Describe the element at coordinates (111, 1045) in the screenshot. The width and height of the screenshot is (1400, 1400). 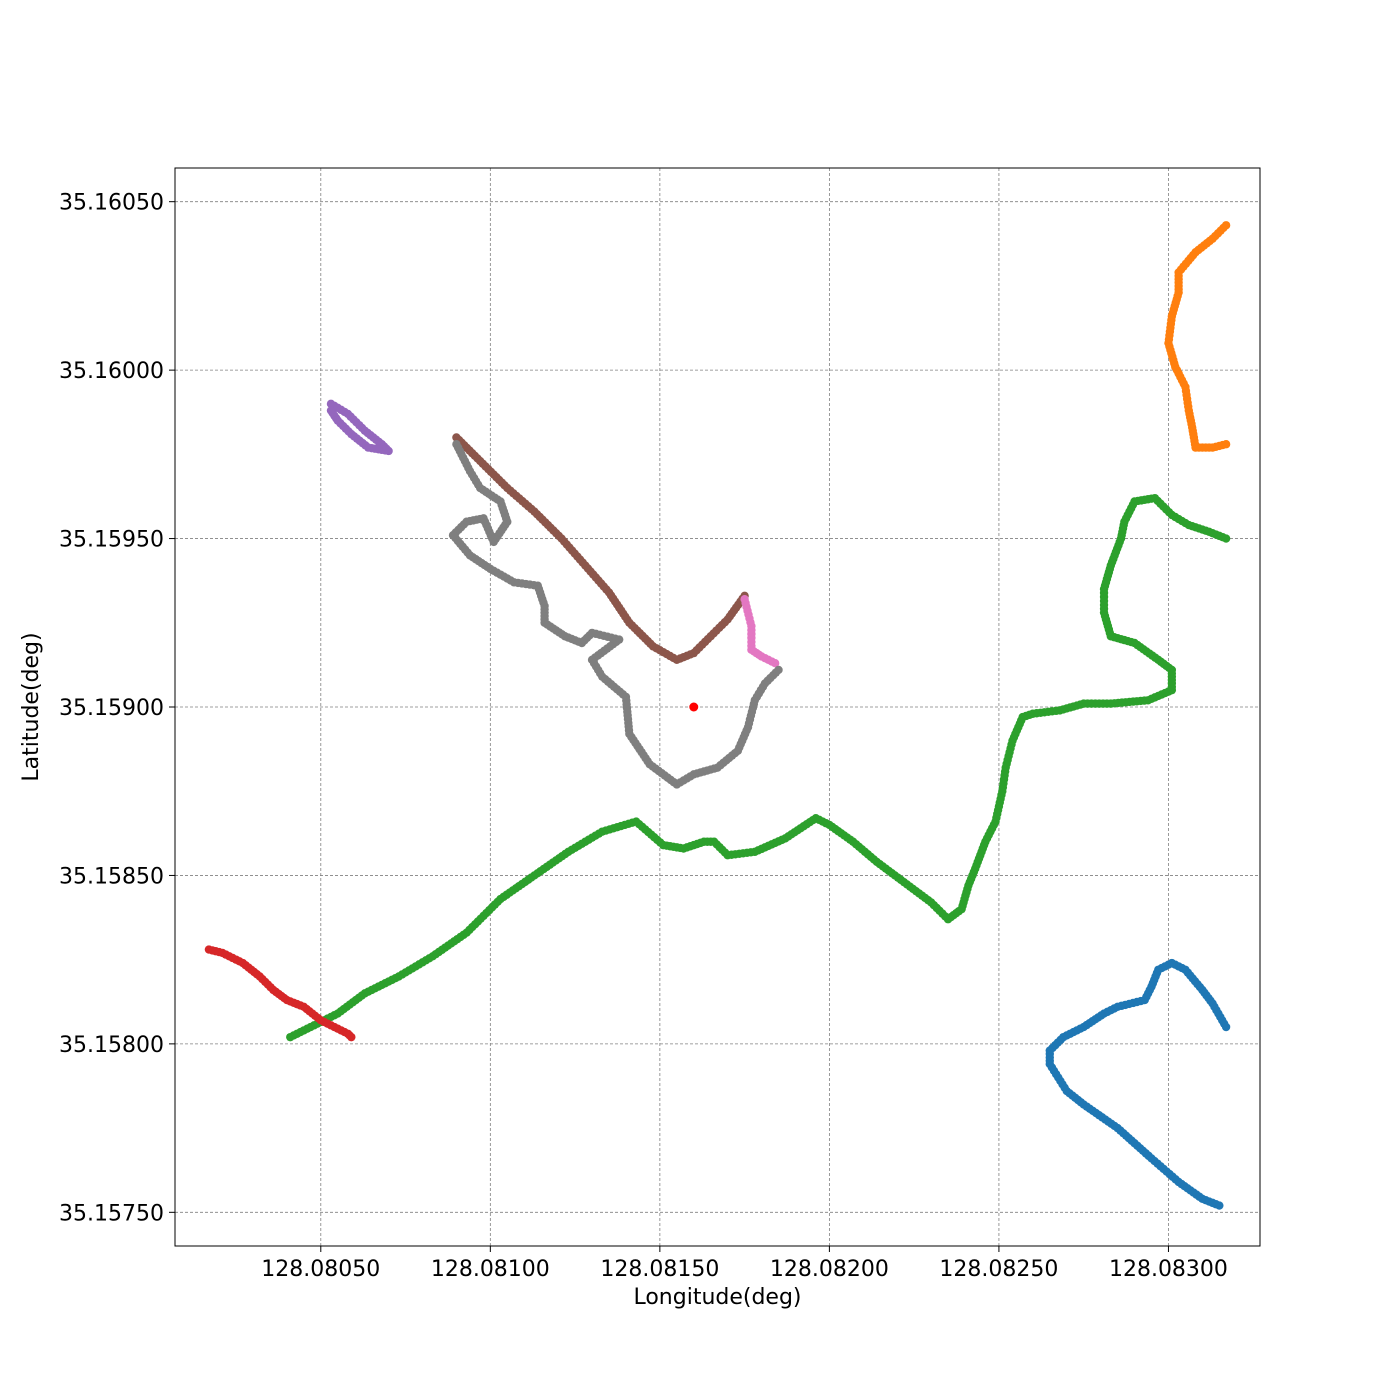
I see `y-tick-label: 35.15800` at that location.